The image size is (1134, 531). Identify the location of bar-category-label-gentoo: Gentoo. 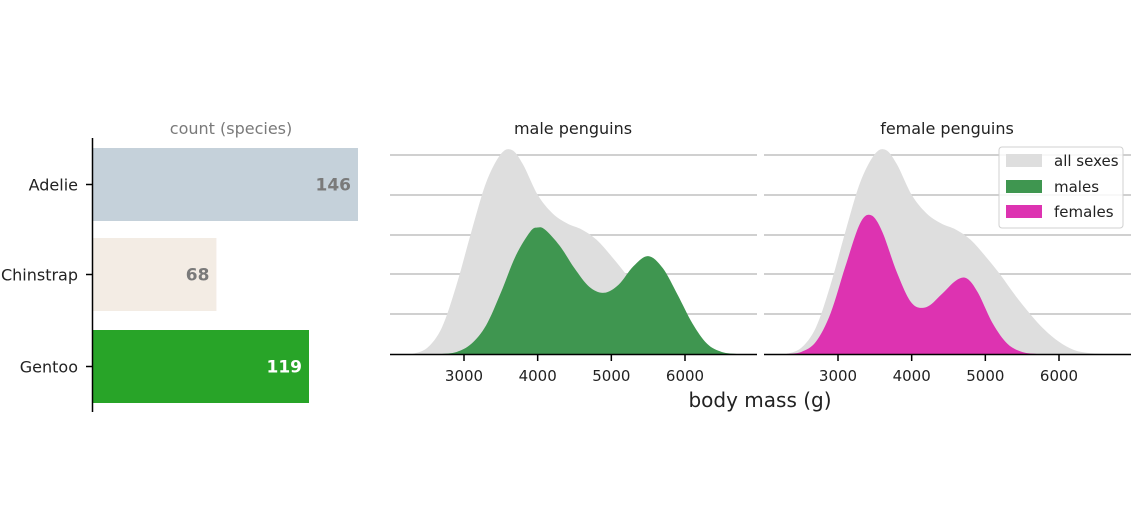
(49, 367).